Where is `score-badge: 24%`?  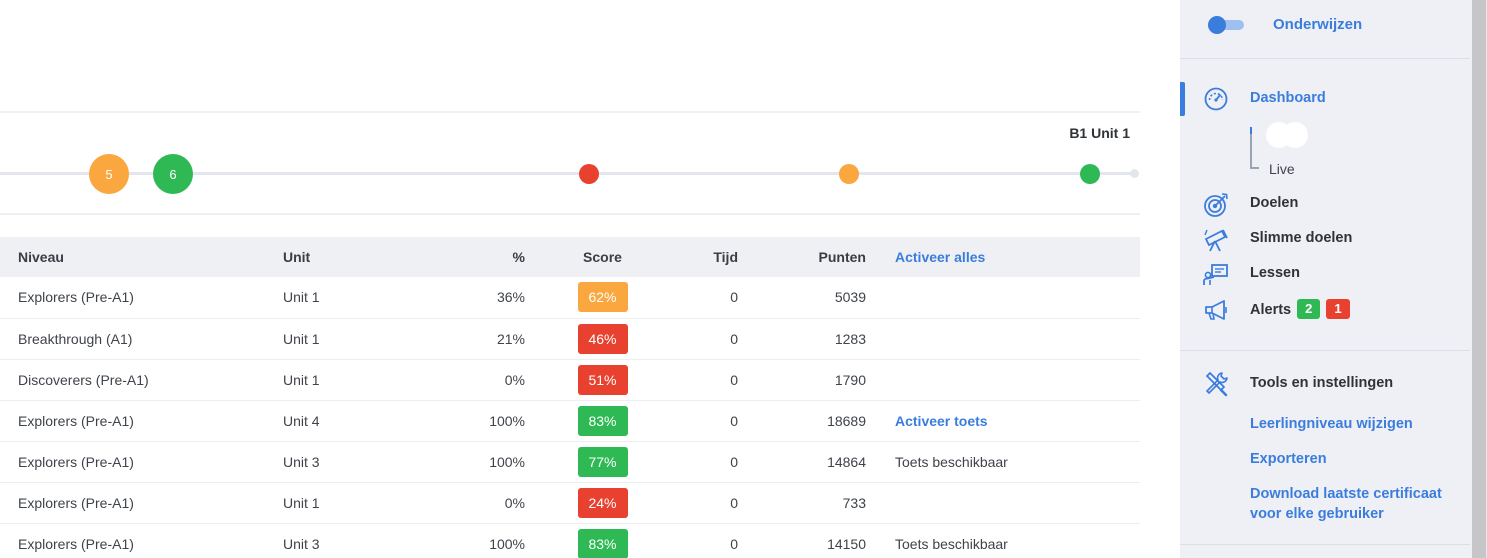 score-badge: 24% is located at coordinates (602, 502).